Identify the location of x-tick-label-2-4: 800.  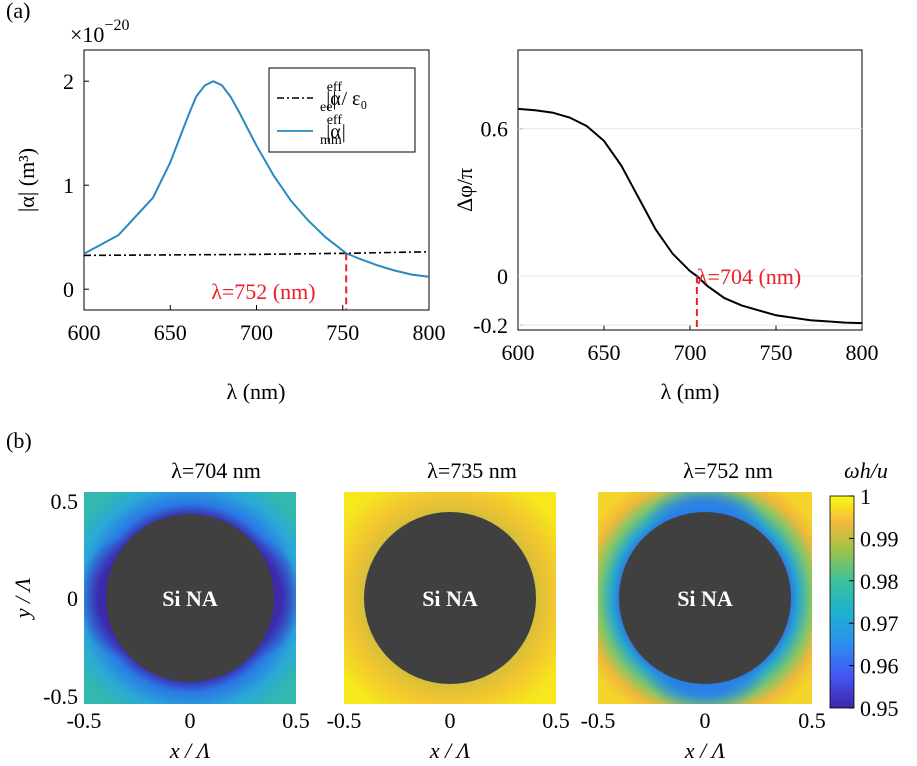
(862, 352).